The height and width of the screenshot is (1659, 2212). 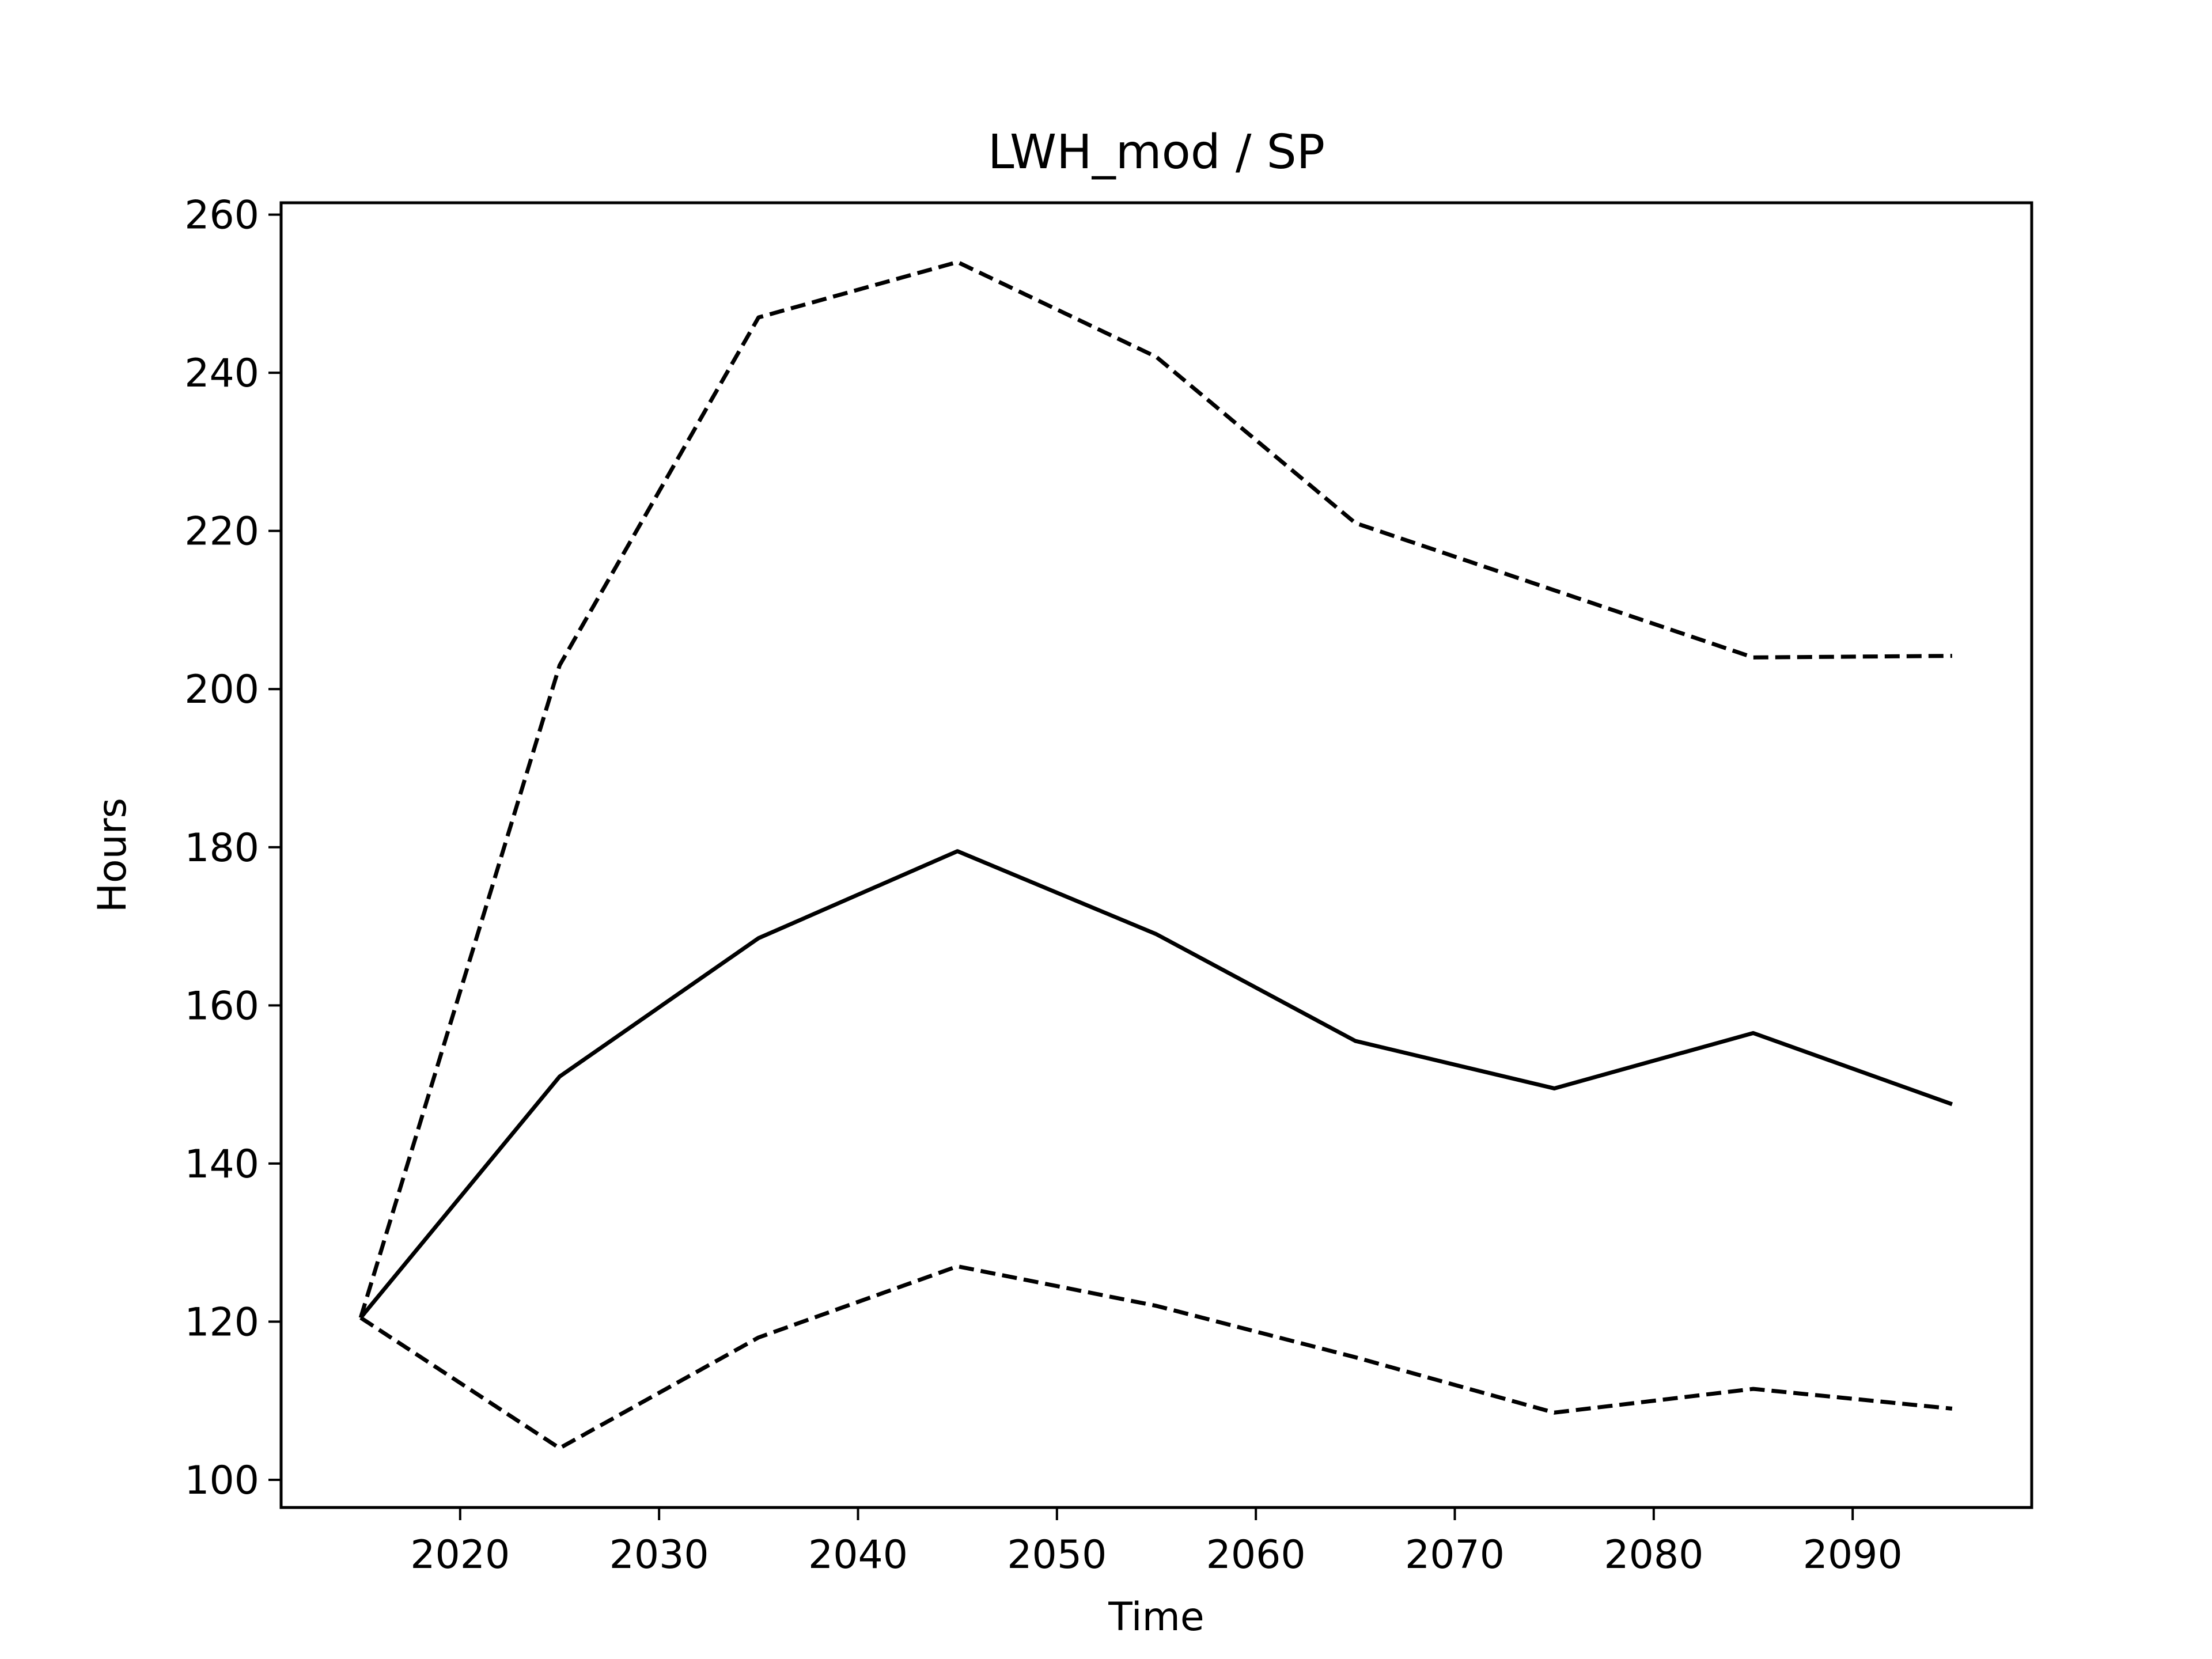 I want to click on x-tick-label: 2070, so click(x=1455, y=1555).